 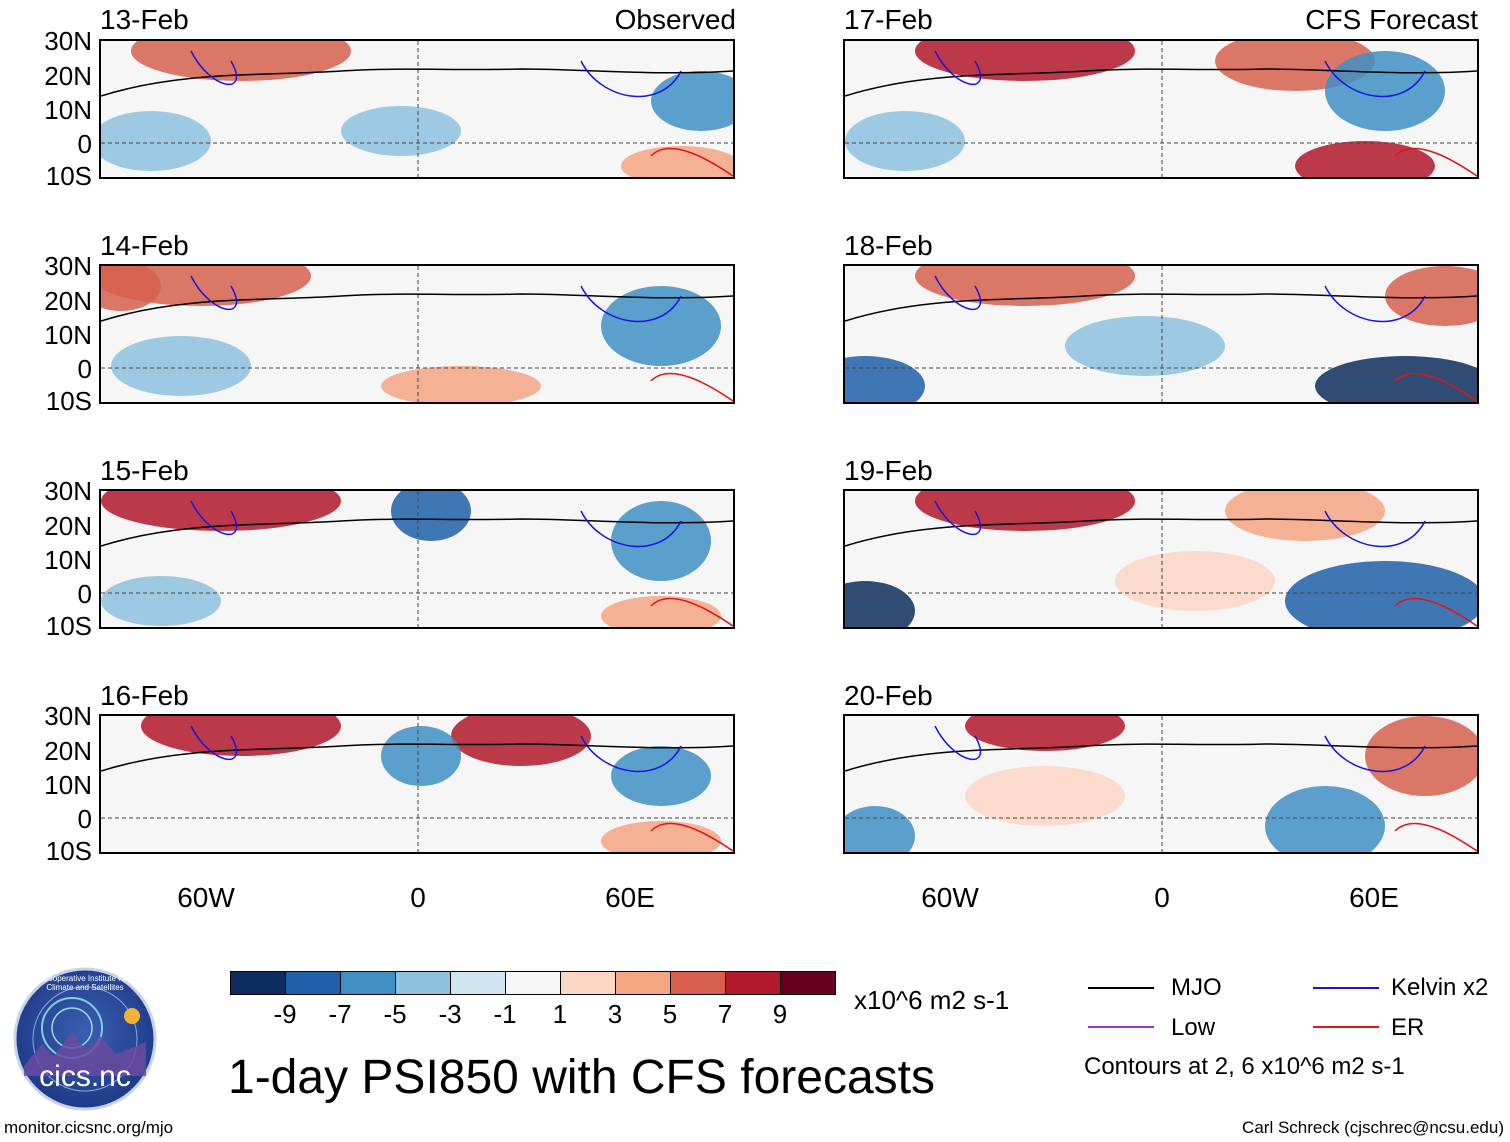 I want to click on panel-date-label: 20-Feb, so click(x=888, y=695).